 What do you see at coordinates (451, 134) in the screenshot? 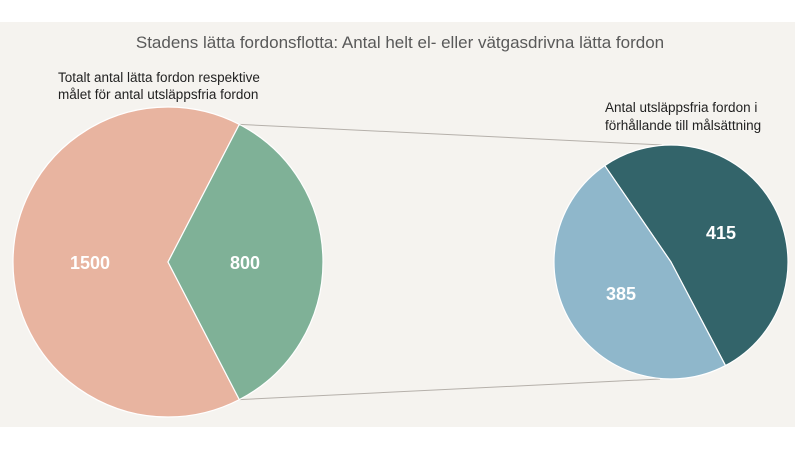
I see `connector-line-top` at bounding box center [451, 134].